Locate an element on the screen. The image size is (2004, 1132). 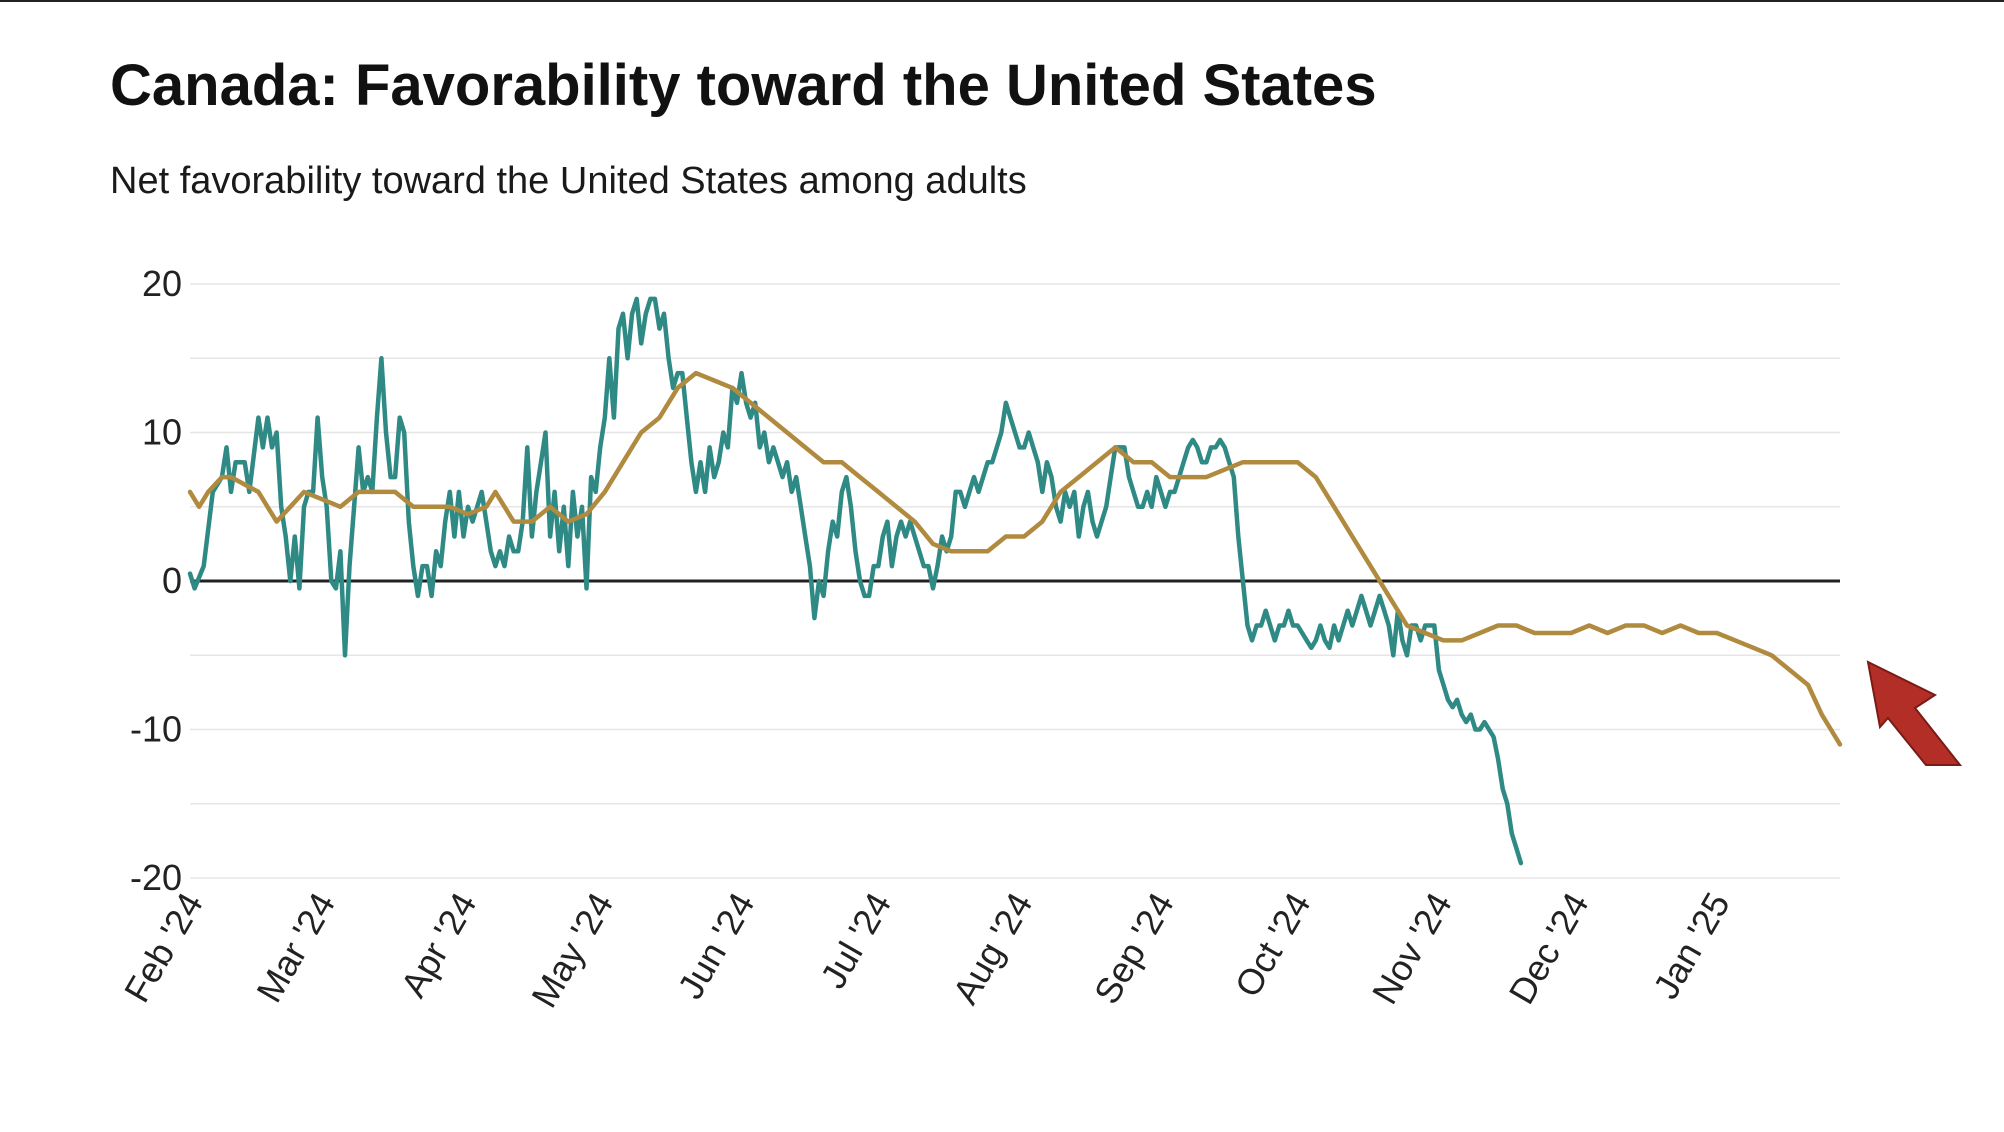
x-tick-label: Jul '24 is located at coordinates (855, 941).